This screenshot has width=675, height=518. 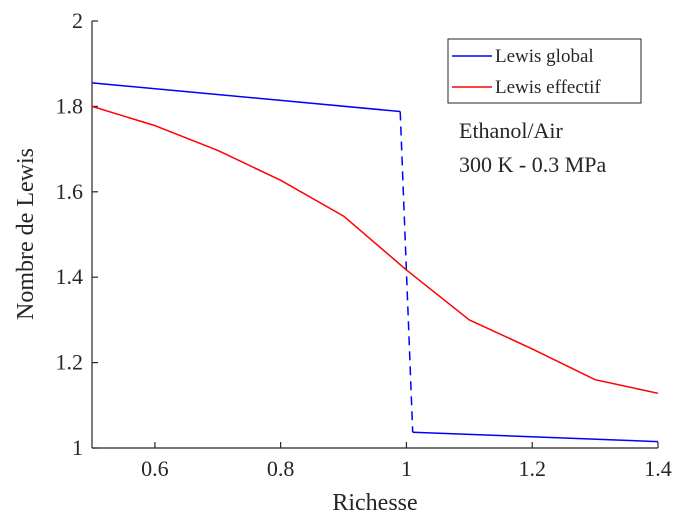 What do you see at coordinates (544, 56) in the screenshot?
I see `legend-label-lewis-global: Lewis global` at bounding box center [544, 56].